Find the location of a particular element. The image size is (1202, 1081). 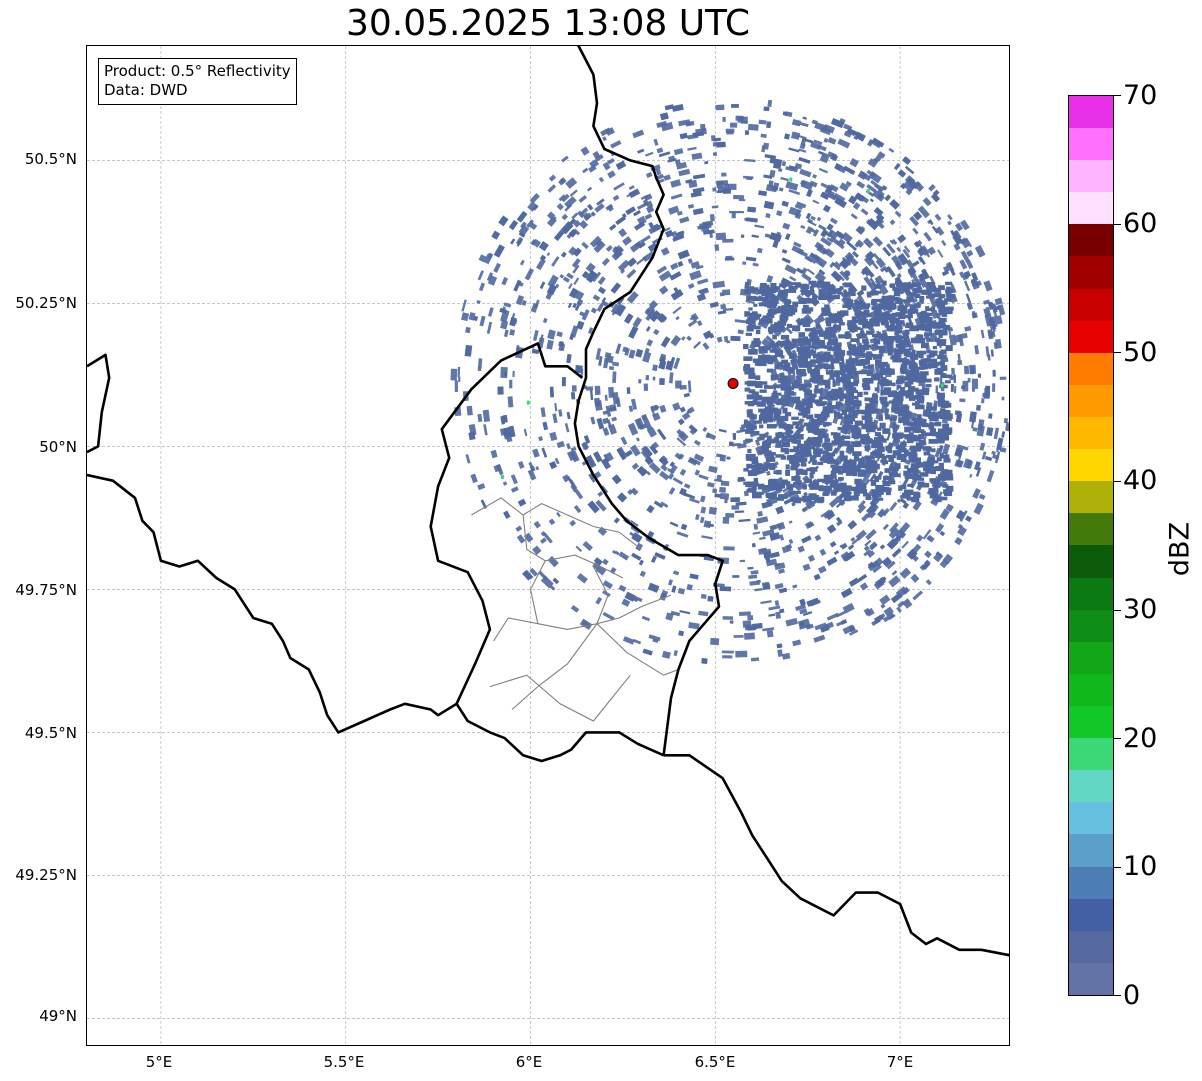

colorbar-tick-label: 30 is located at coordinates (1140, 609).